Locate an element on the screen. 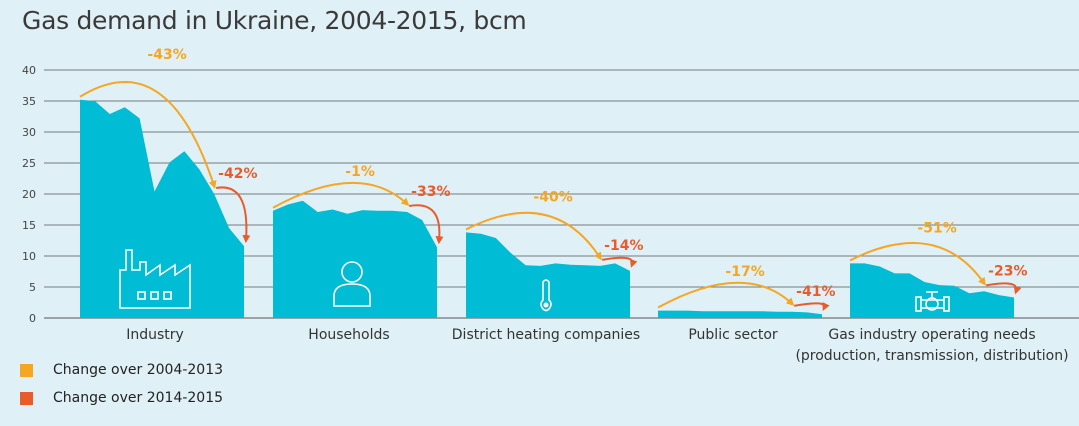  factory-icon is located at coordinates (155, 279).